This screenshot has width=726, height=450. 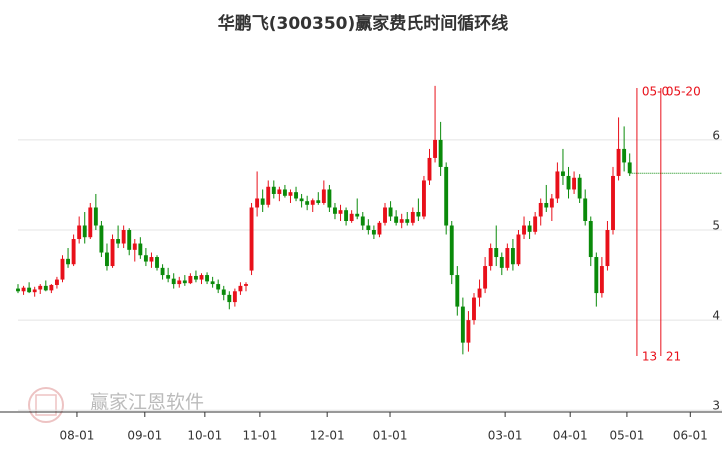 What do you see at coordinates (716, 316) in the screenshot?
I see `y-tick-label: 4` at bounding box center [716, 316].